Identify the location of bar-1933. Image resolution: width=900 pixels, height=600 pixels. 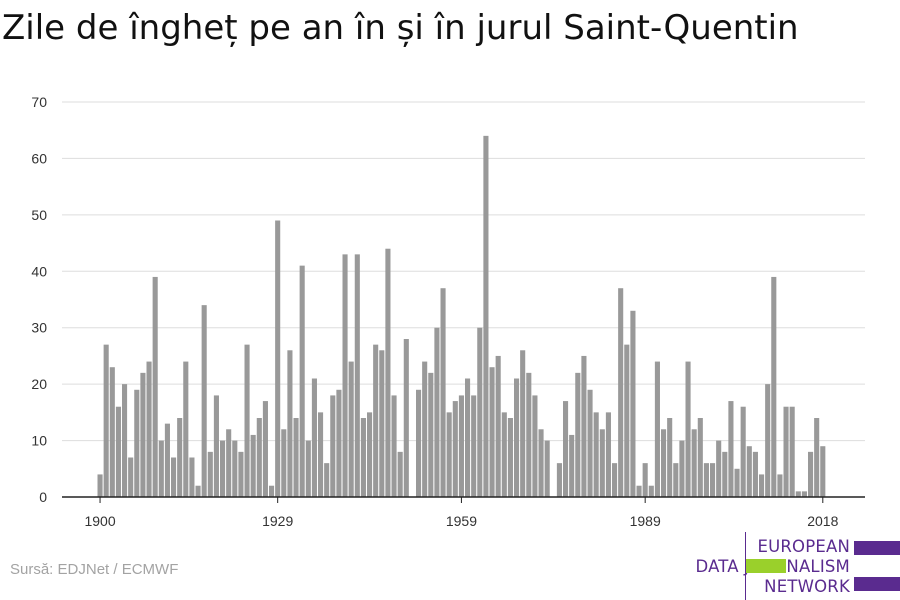
(302, 381).